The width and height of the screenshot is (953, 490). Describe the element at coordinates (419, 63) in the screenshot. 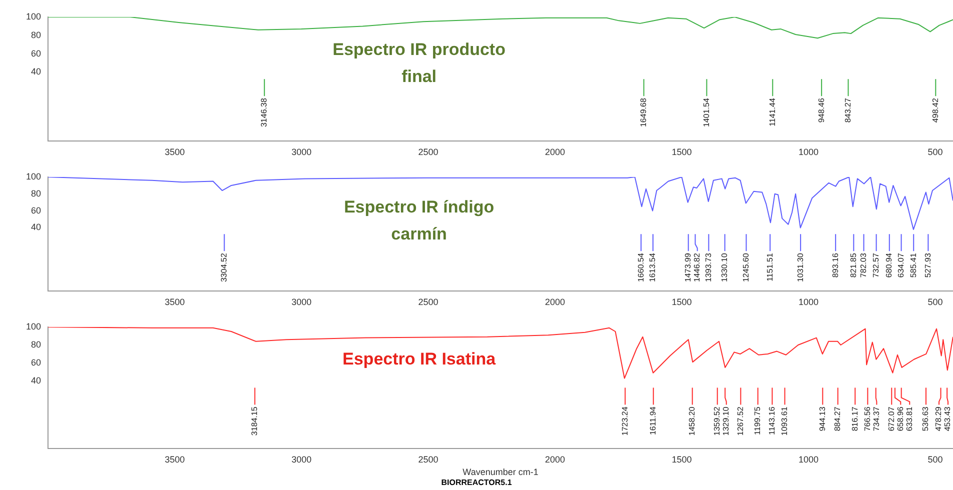

I see `text: Espectro IR producto final` at that location.